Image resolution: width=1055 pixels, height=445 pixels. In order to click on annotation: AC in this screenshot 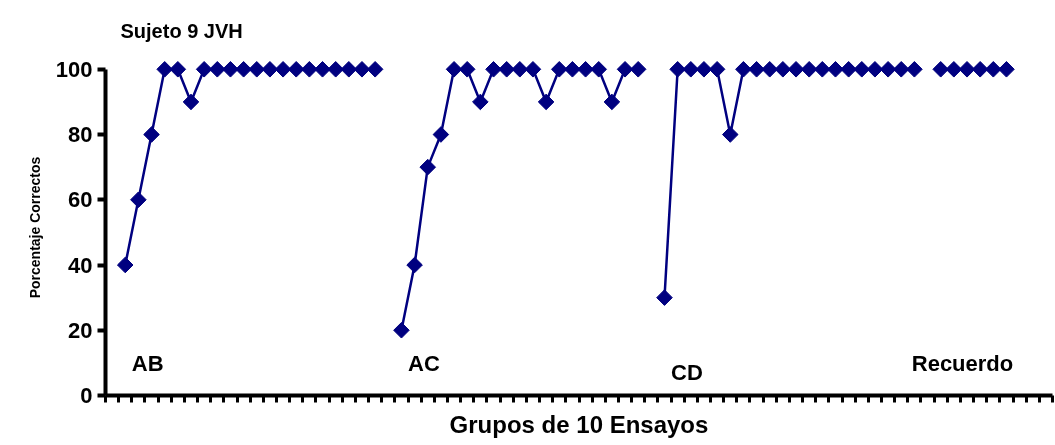, I will do `click(424, 363)`.